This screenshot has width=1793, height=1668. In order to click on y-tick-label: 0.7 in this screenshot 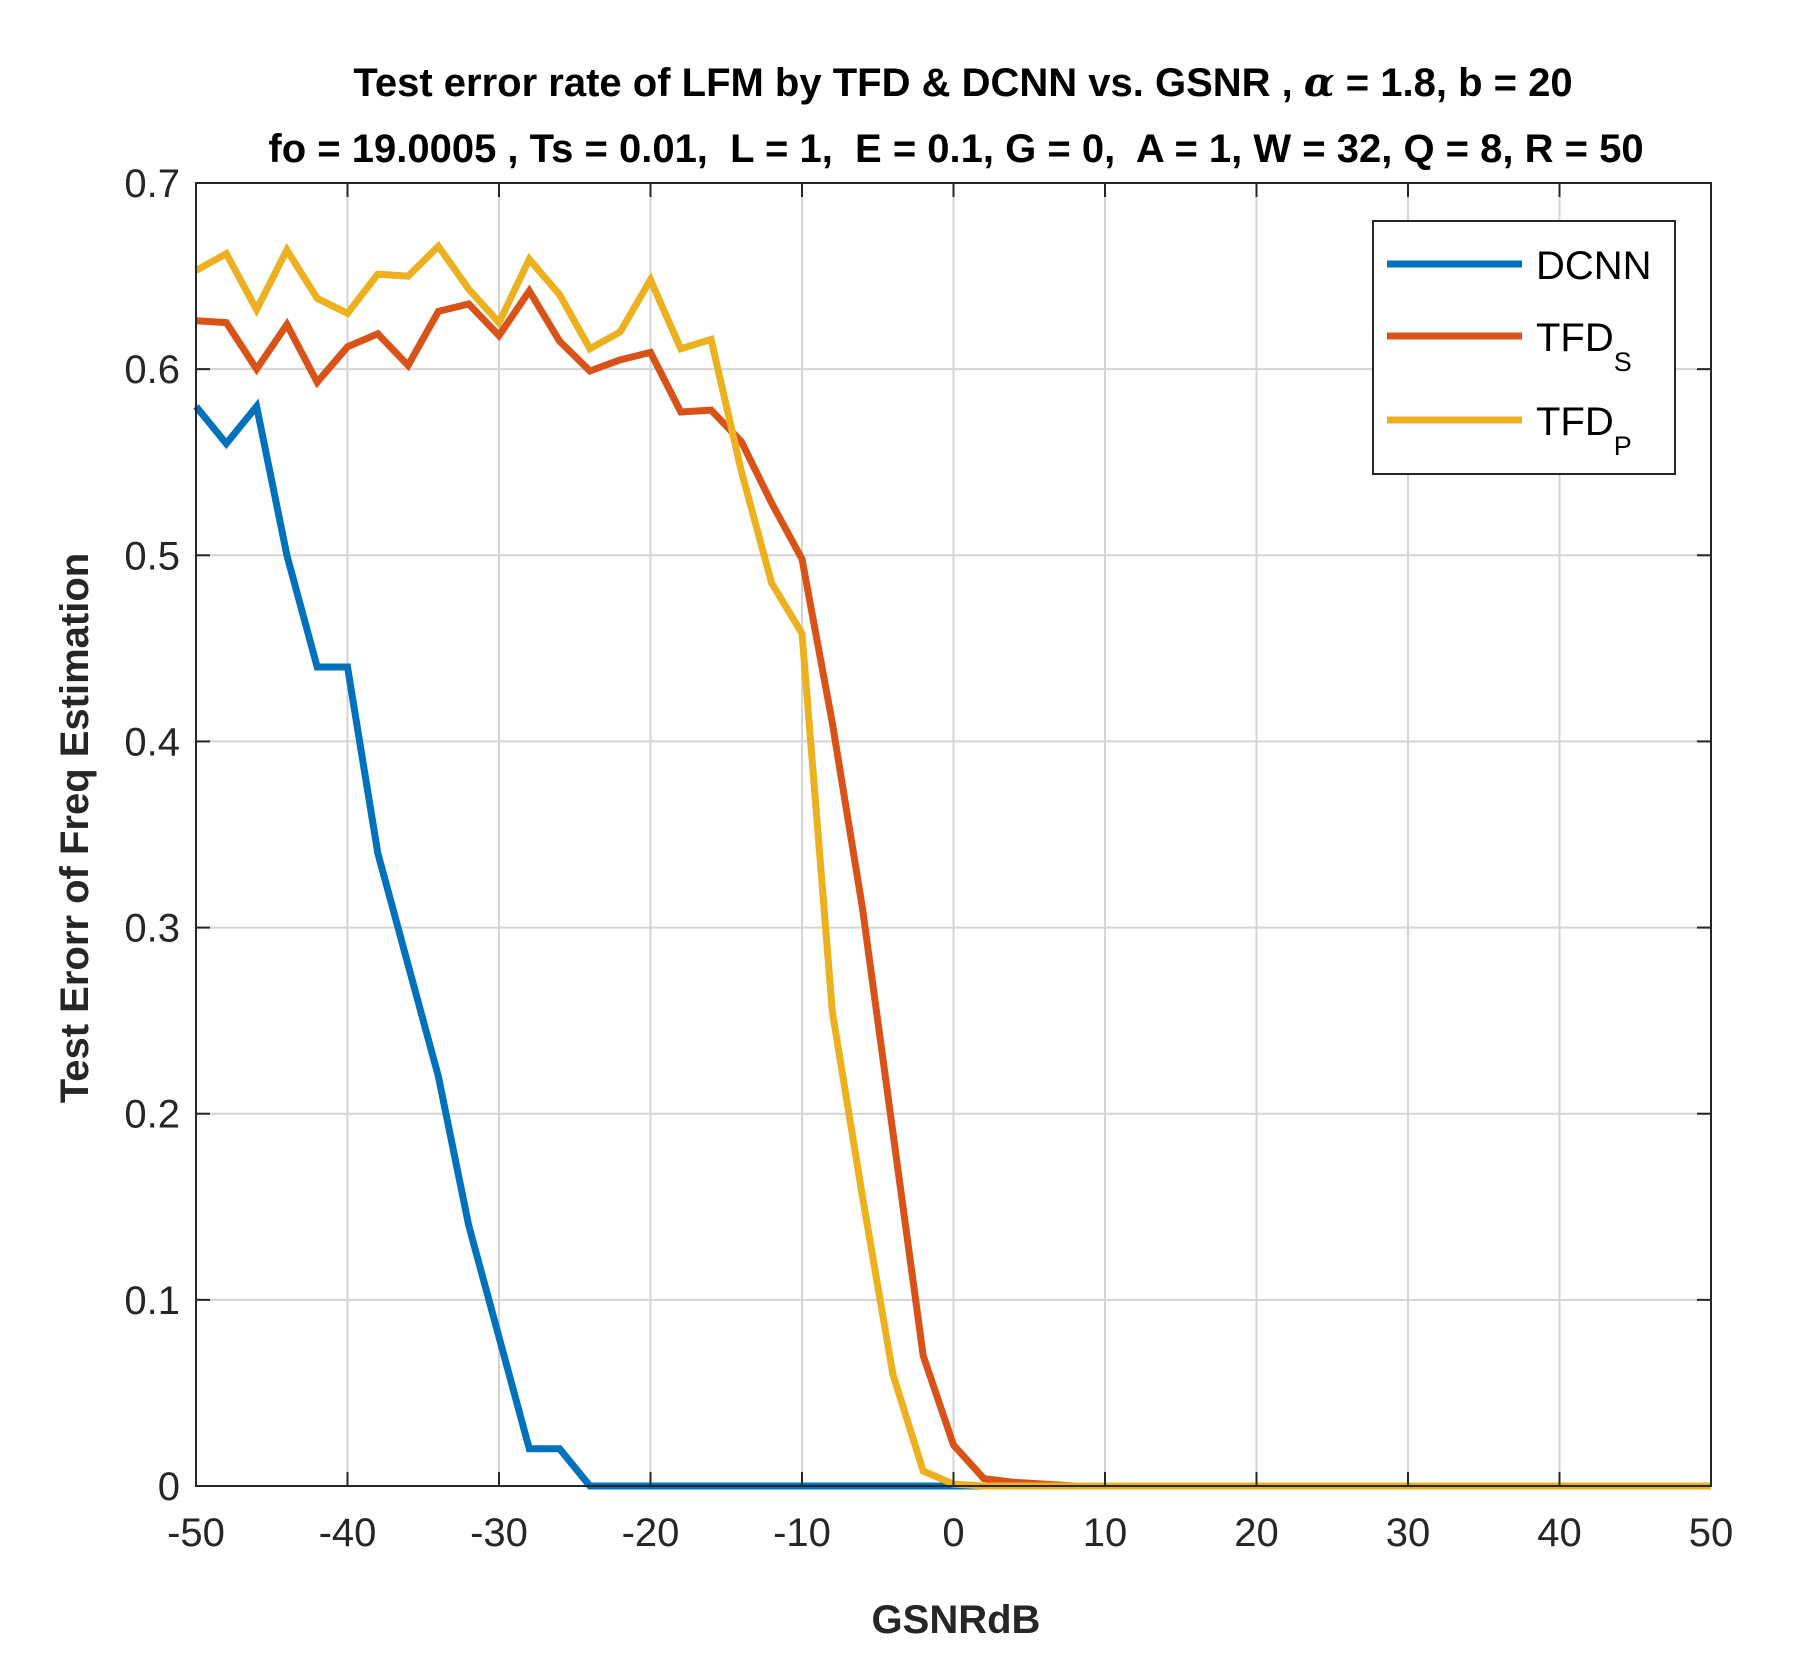, I will do `click(152, 184)`.